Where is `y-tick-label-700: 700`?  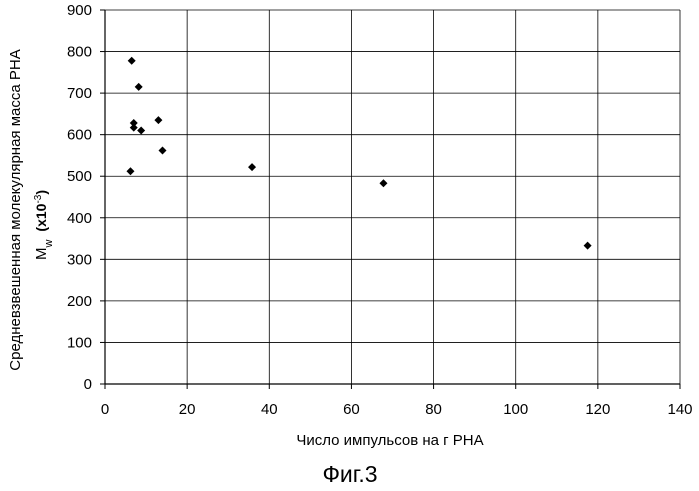
y-tick-label-700: 700 is located at coordinates (79, 93).